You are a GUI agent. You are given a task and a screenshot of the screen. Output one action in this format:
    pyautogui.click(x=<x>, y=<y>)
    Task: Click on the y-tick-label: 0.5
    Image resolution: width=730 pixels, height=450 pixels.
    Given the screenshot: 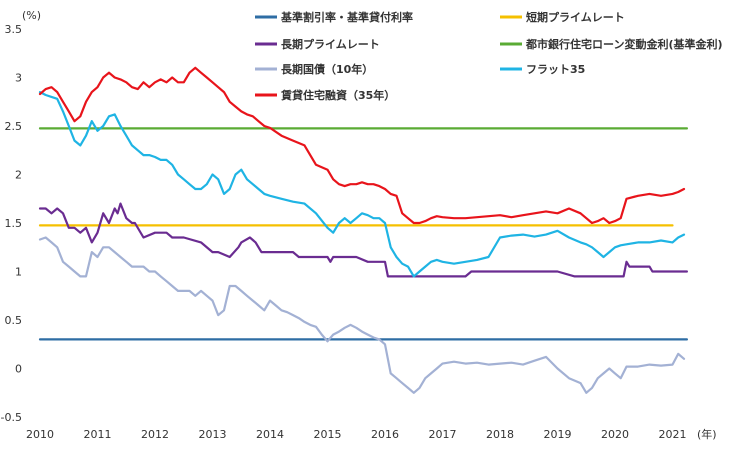 What is the action you would take?
    pyautogui.click(x=14, y=320)
    